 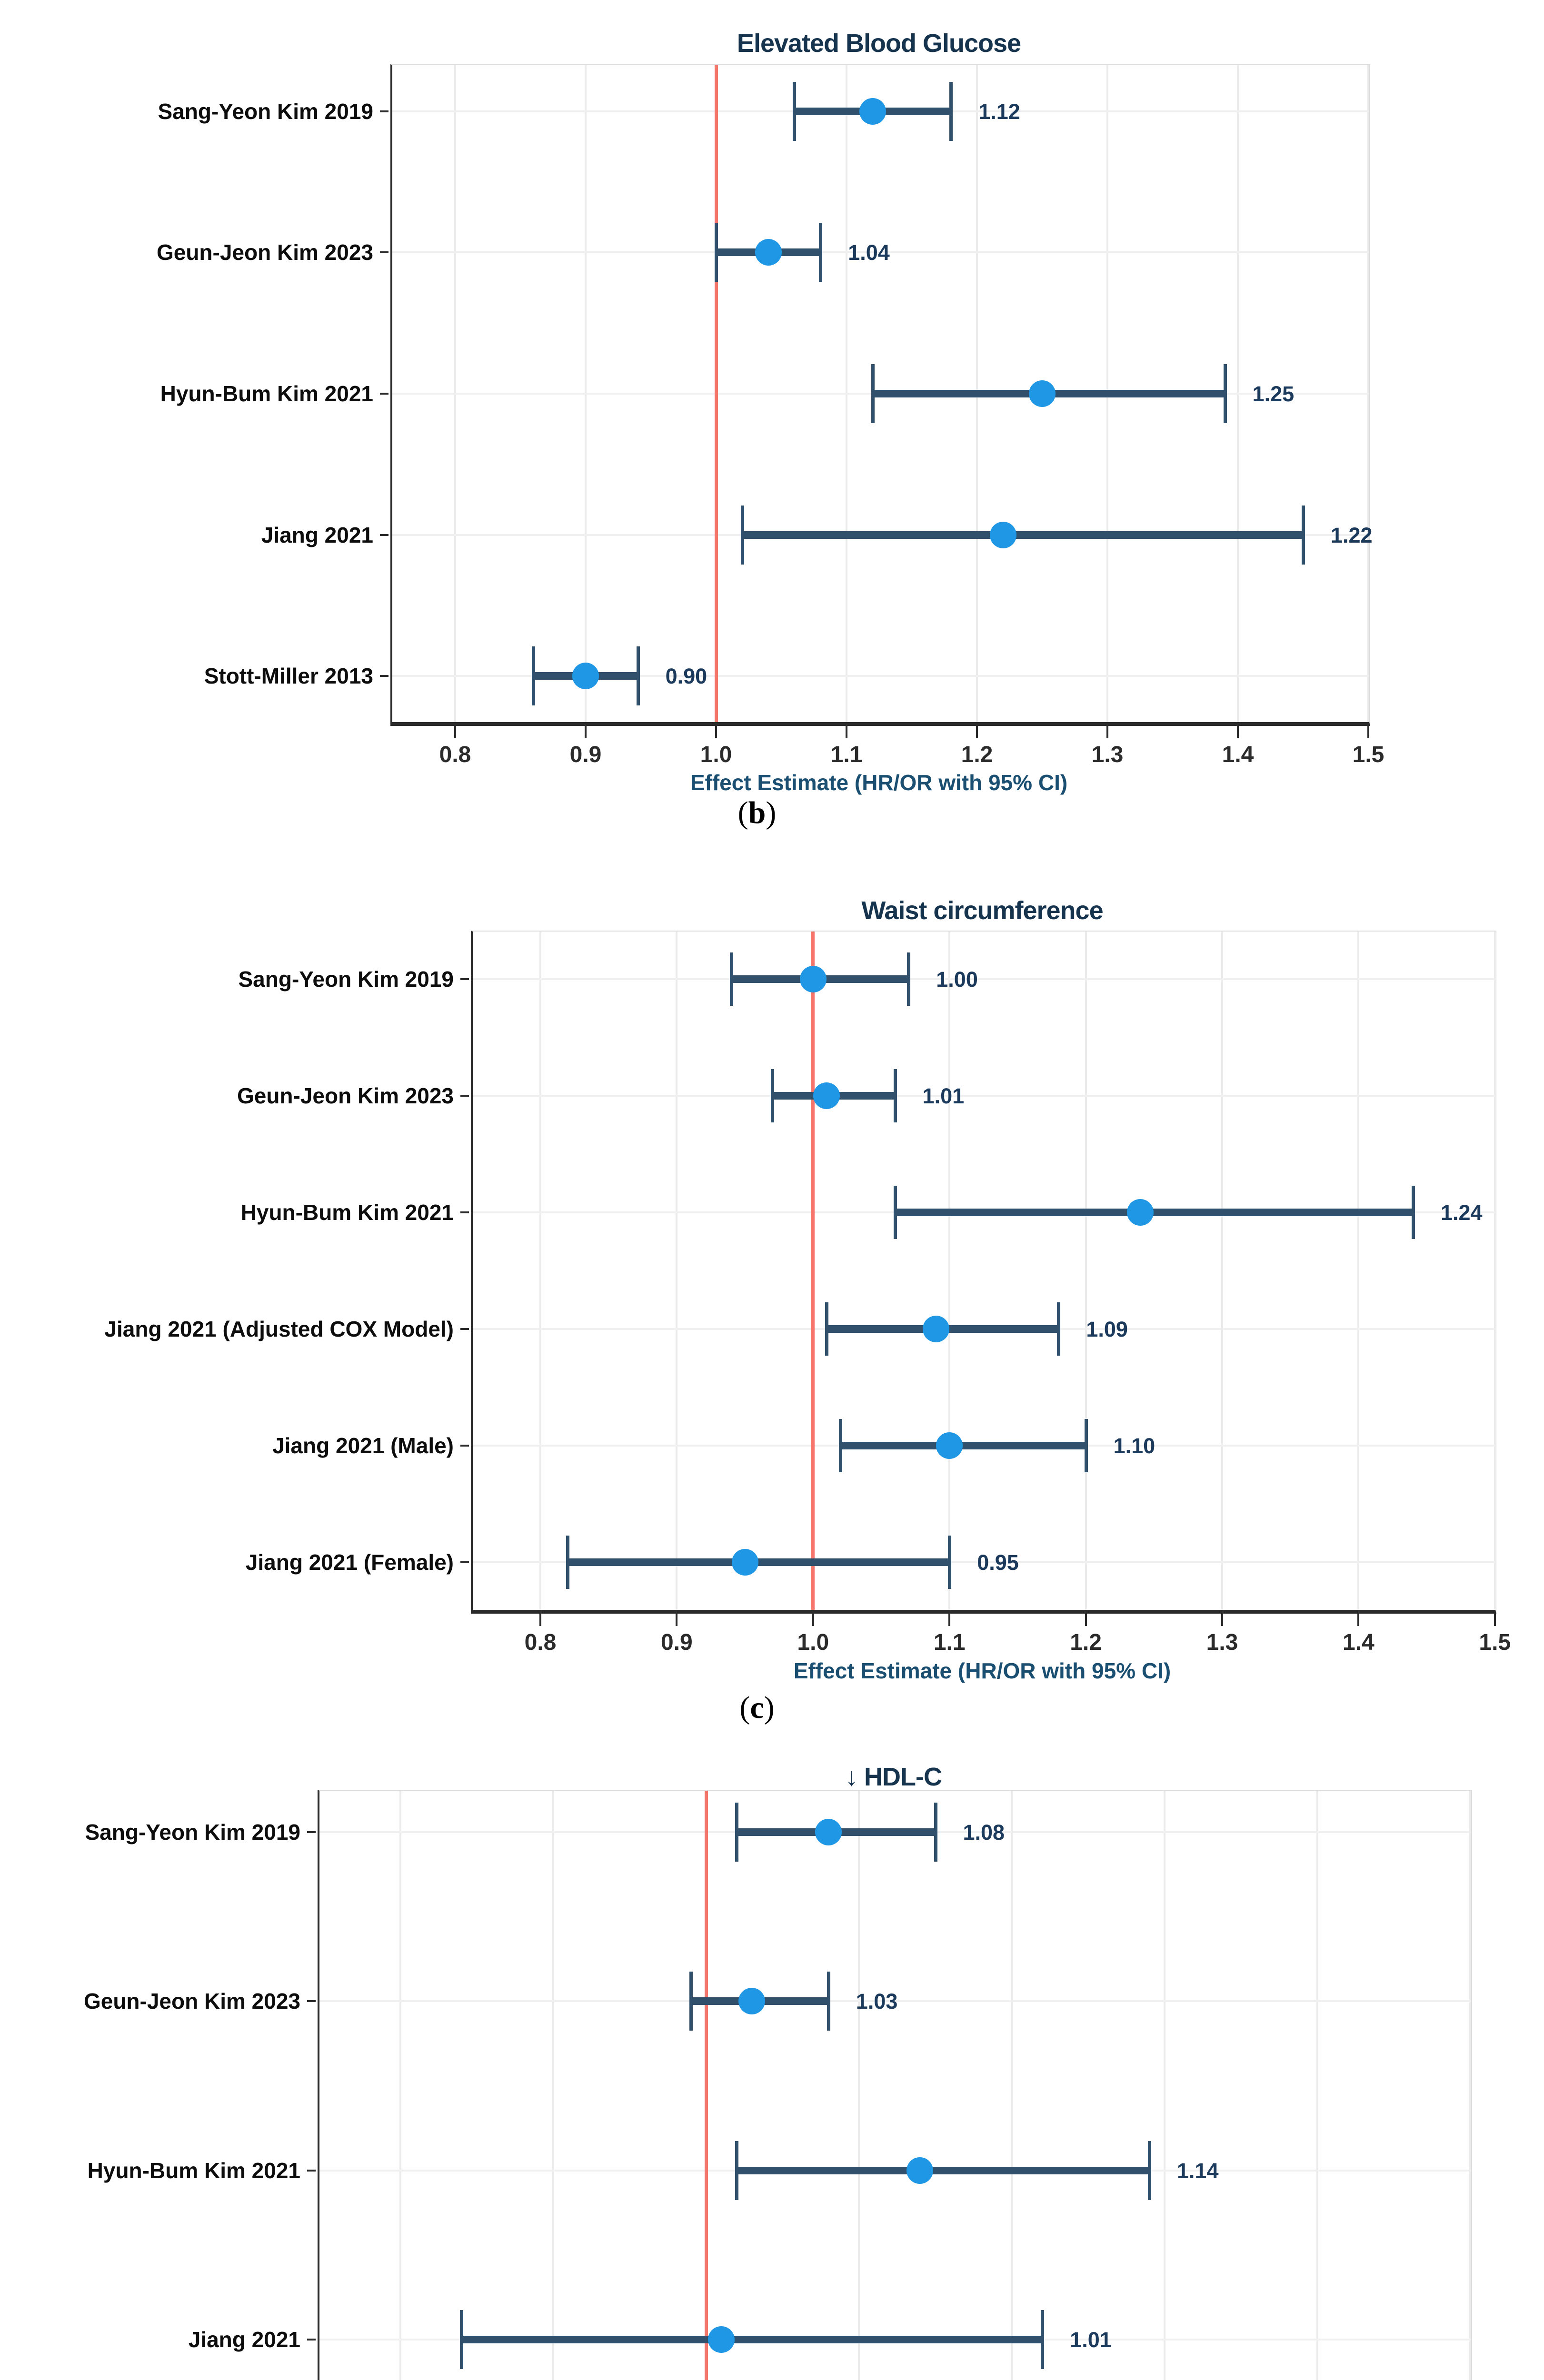 I want to click on study-label: Hyun-Bum Kim 2021, so click(x=193, y=2170).